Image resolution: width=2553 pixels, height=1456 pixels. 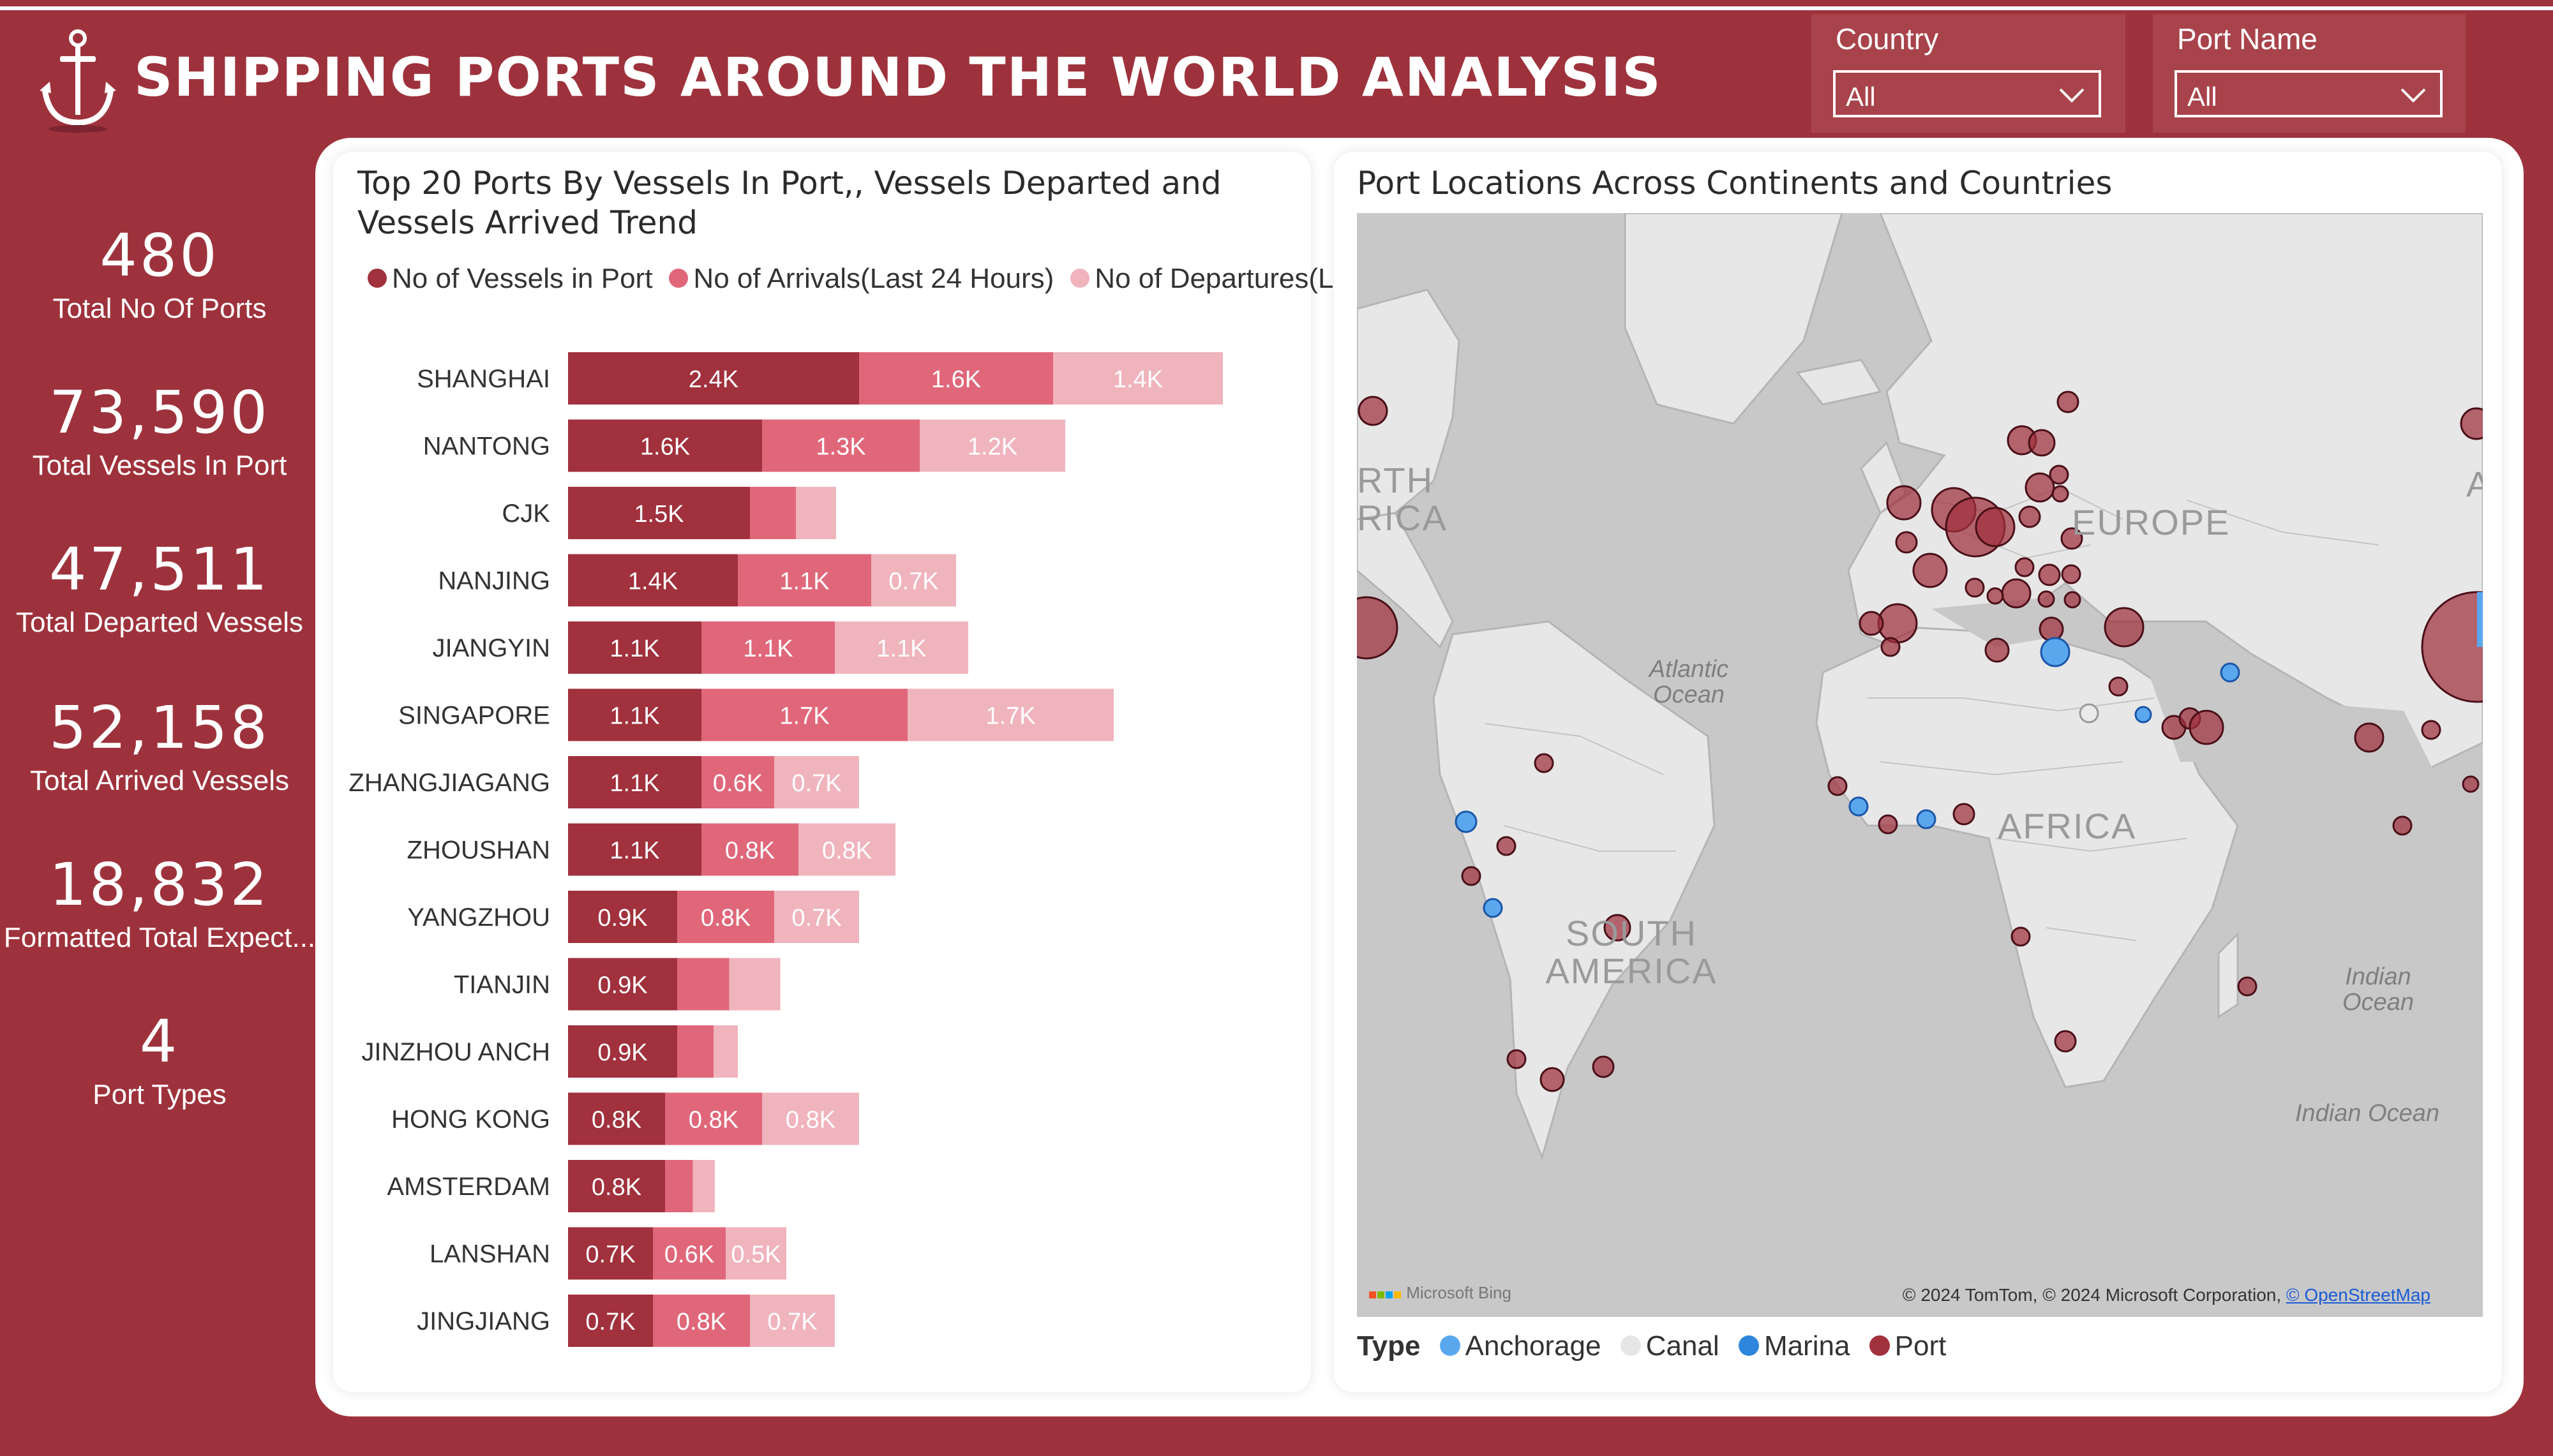 What do you see at coordinates (1908, 1346) in the screenshot?
I see `legend-item-port: Port` at bounding box center [1908, 1346].